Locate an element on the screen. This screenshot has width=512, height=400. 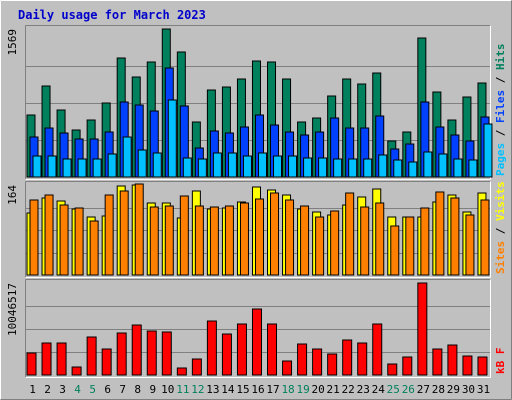
visits-series-label: Visits is located at coordinates (500, 201).